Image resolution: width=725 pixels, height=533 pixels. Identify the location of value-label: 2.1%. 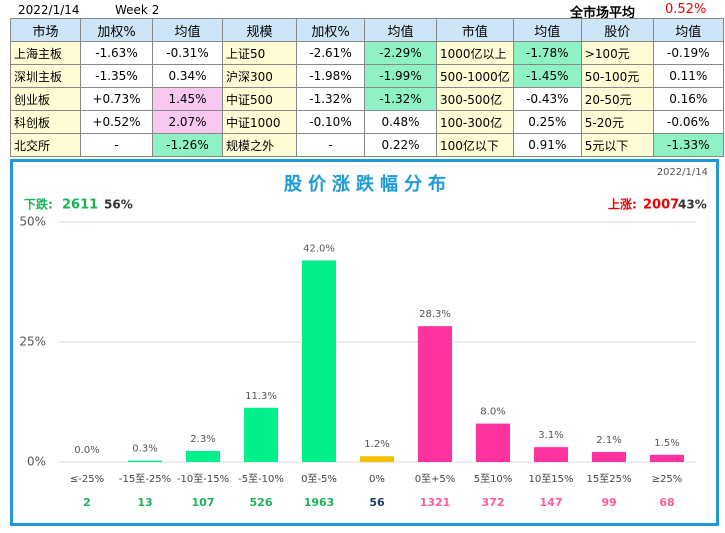
(608, 440).